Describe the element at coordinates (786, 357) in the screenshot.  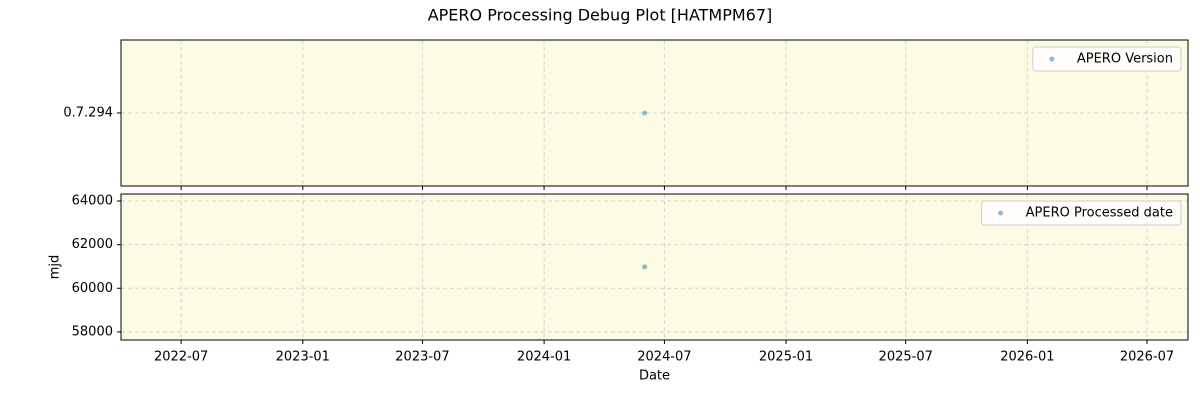
I see `x-tick-label: 2025-01` at that location.